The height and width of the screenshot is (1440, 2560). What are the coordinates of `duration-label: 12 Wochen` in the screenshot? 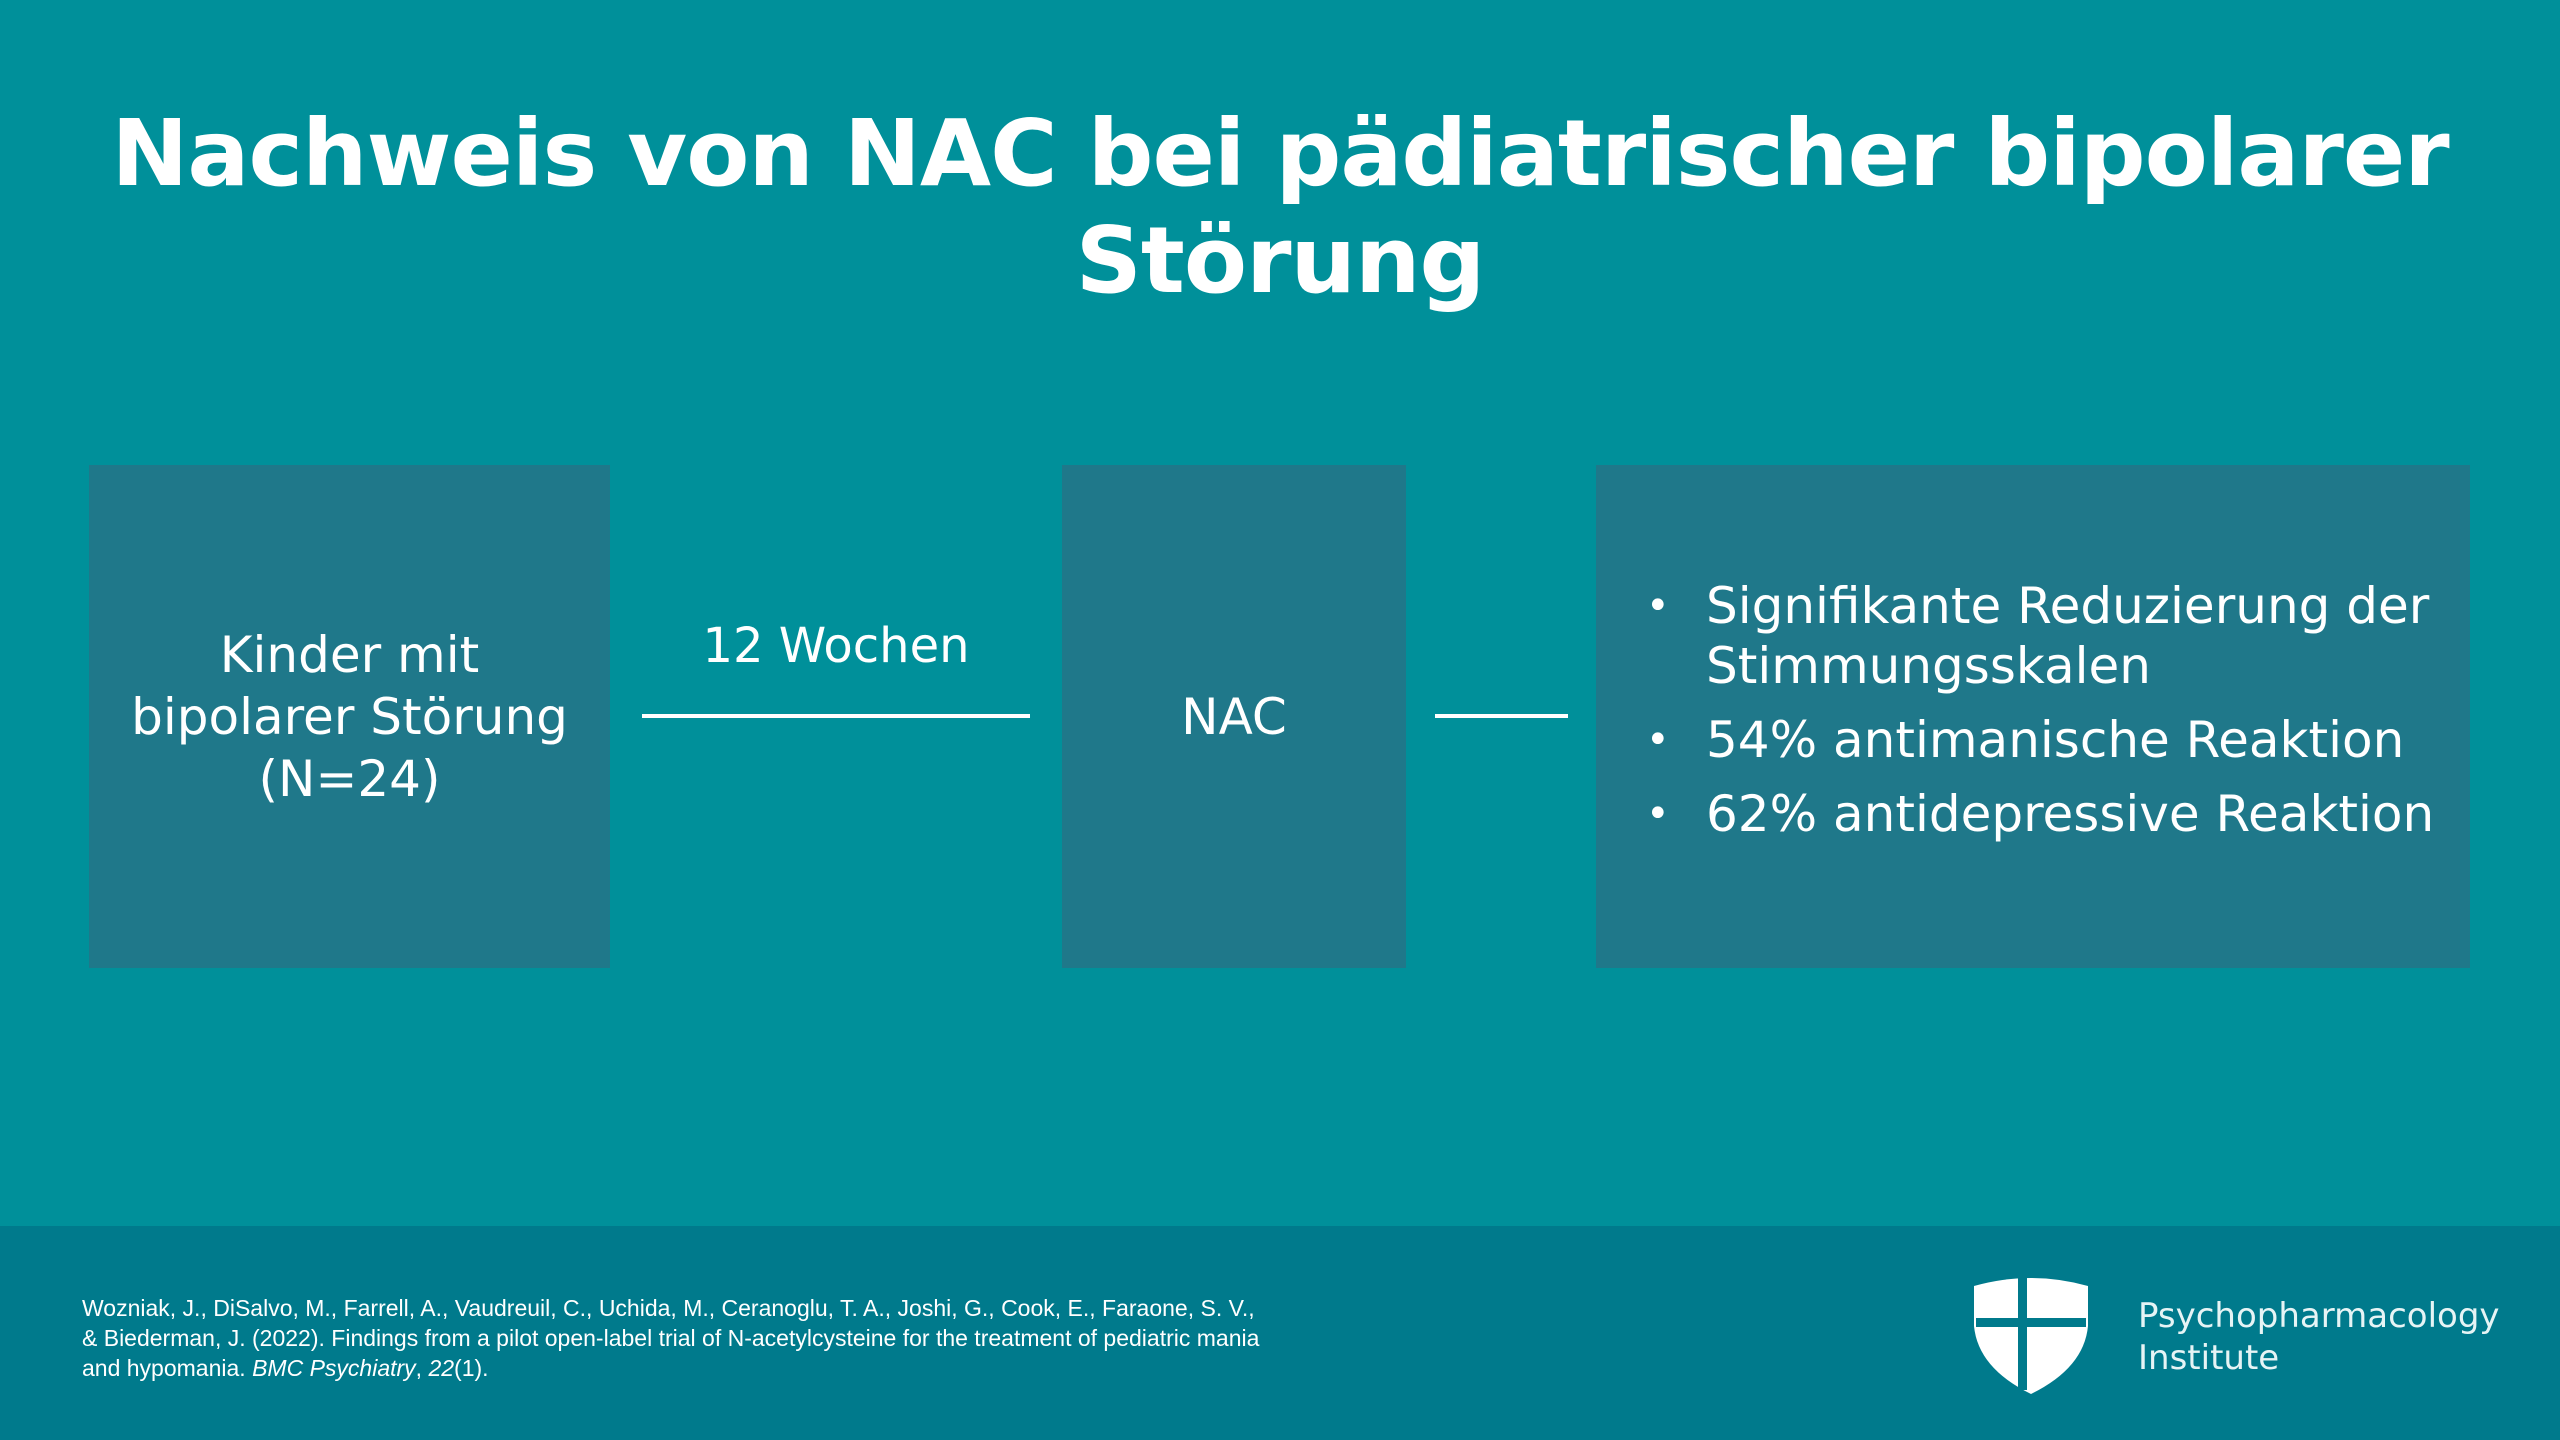 It's located at (836, 646).